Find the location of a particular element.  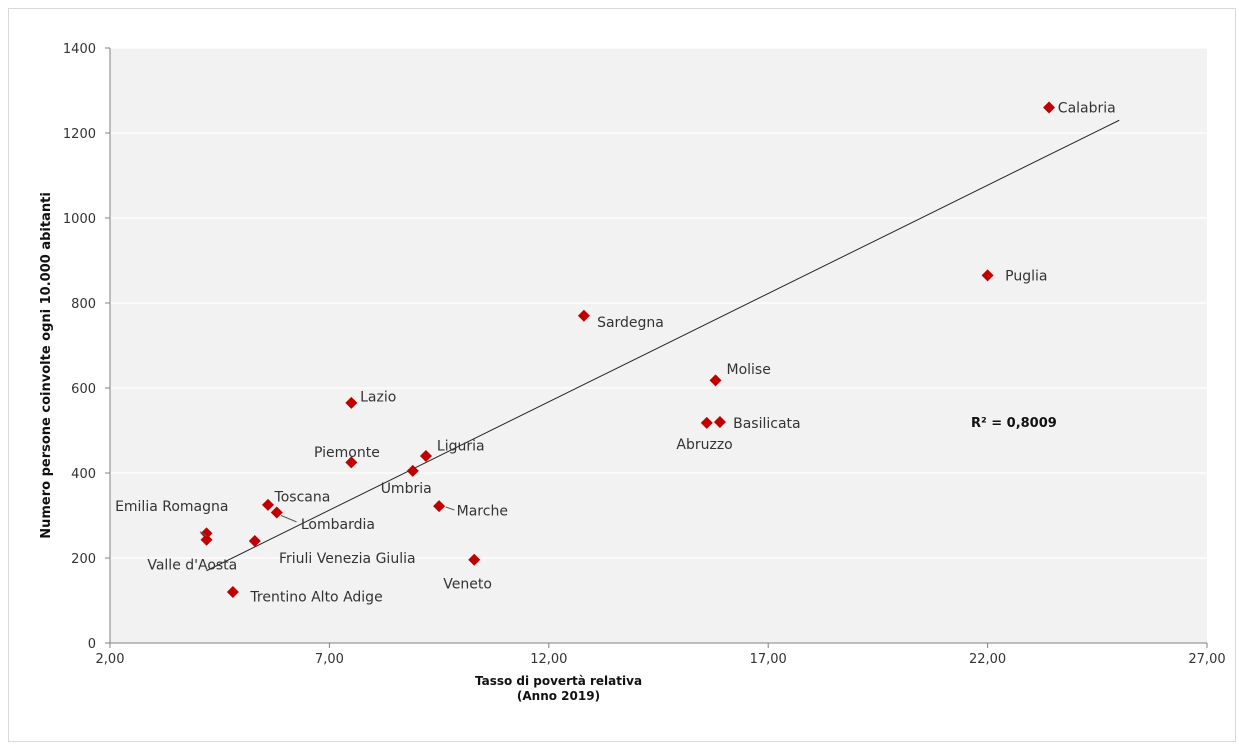

r-squared-label: R² = 0,8009 is located at coordinates (1014, 423).